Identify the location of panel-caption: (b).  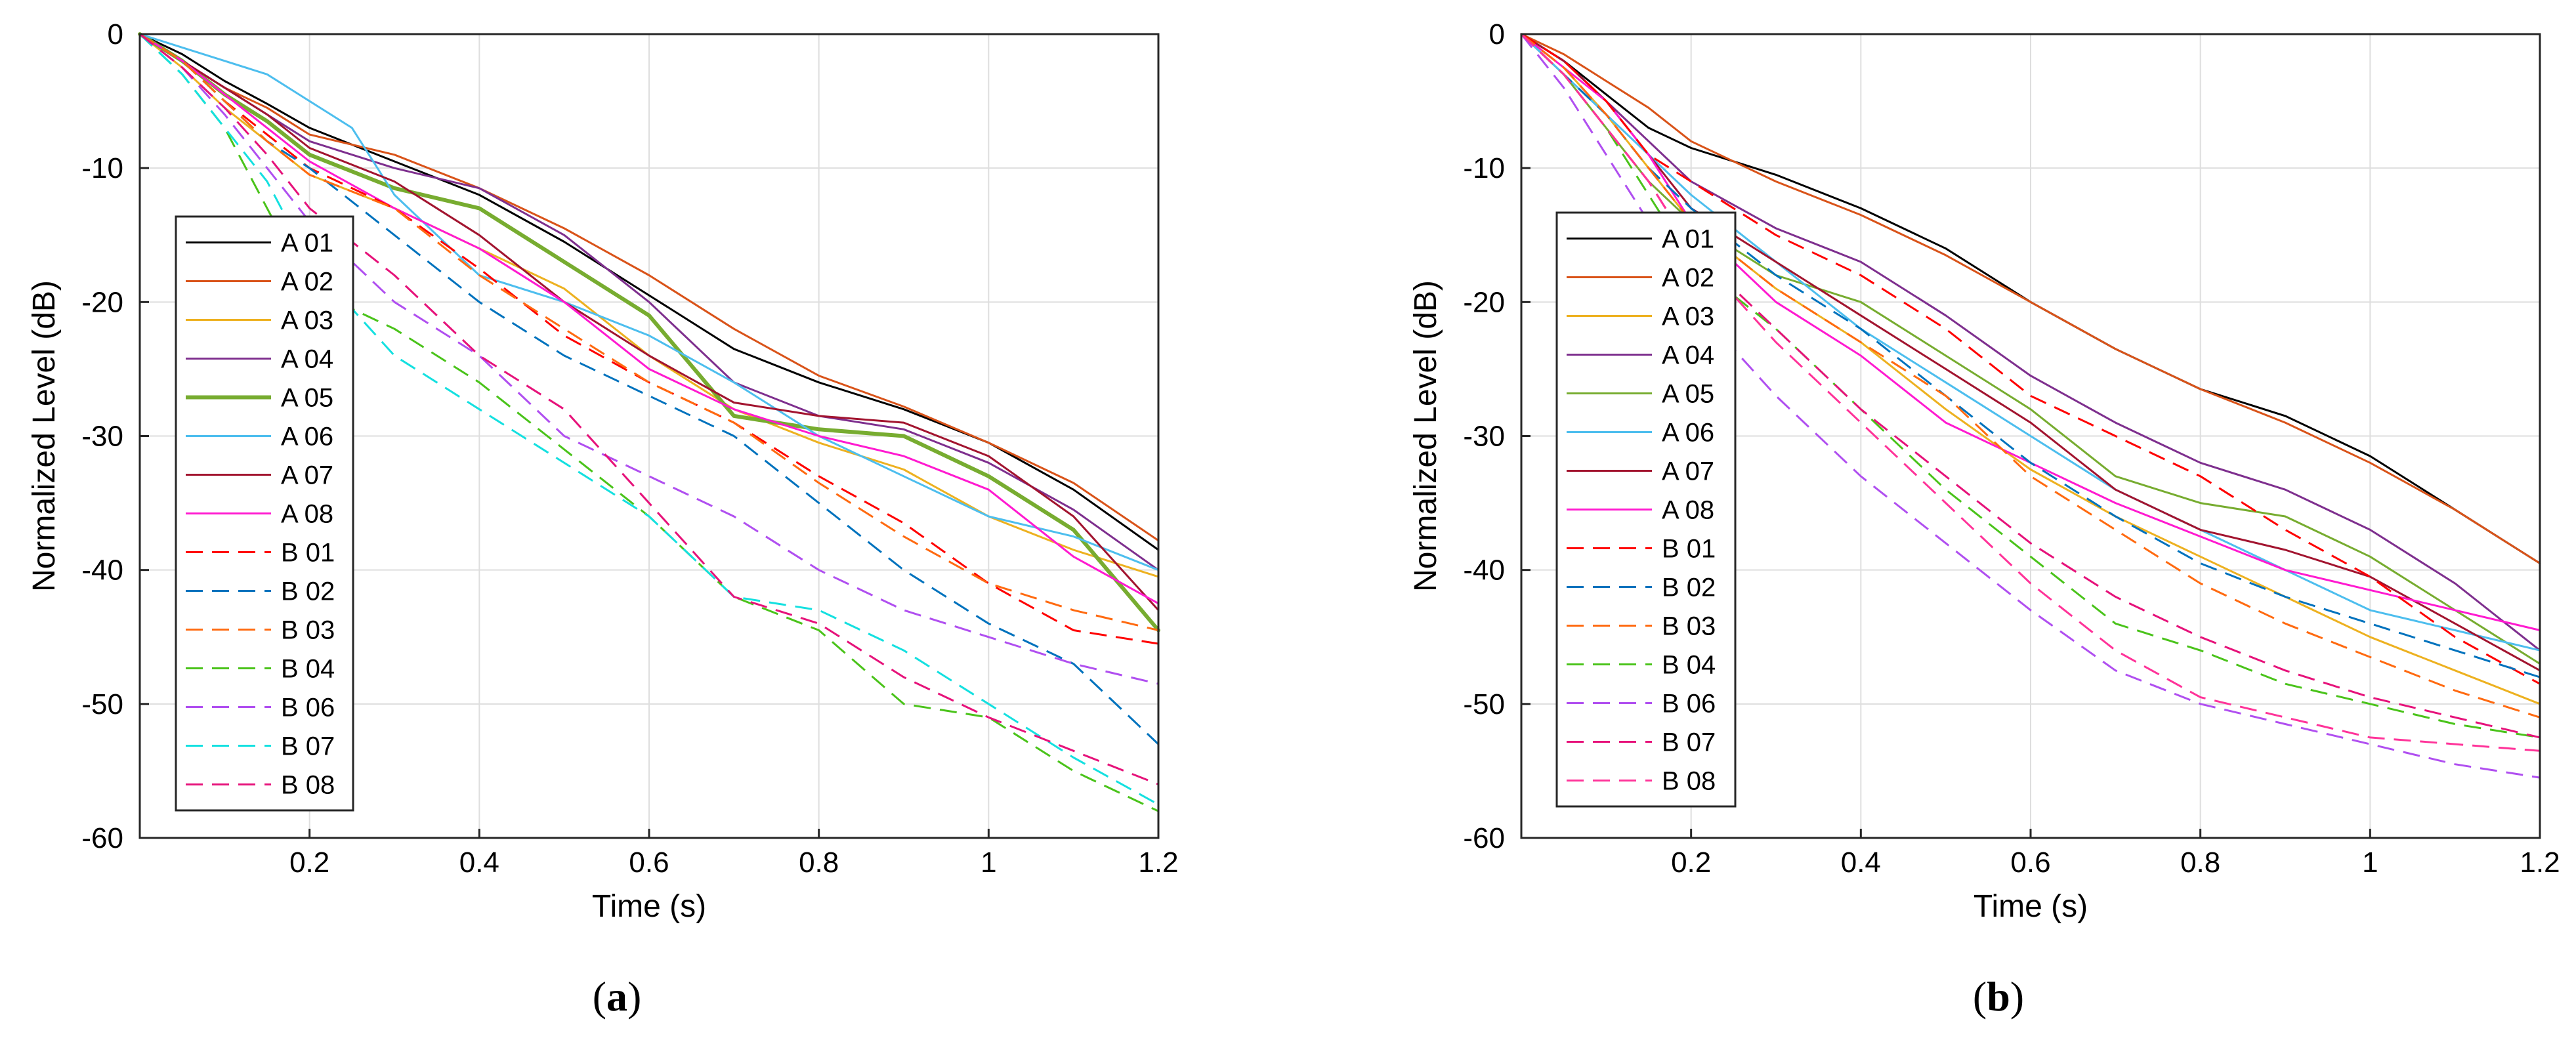
(1998, 997).